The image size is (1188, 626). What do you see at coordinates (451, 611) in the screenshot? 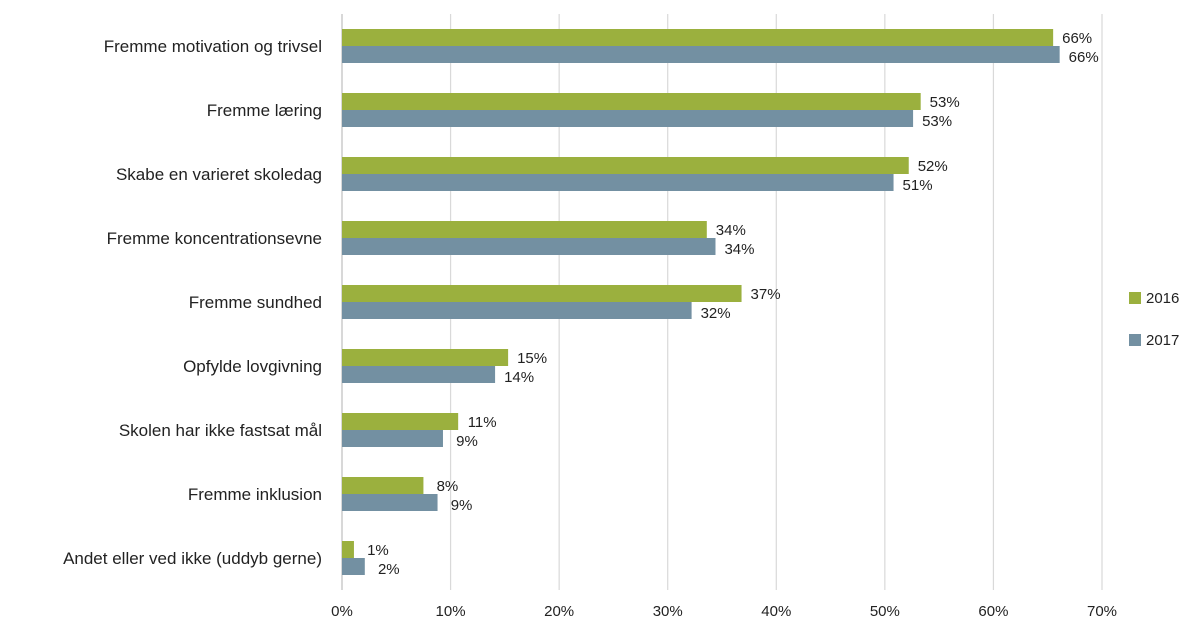
I see `x-tick-label: 10%` at bounding box center [451, 611].